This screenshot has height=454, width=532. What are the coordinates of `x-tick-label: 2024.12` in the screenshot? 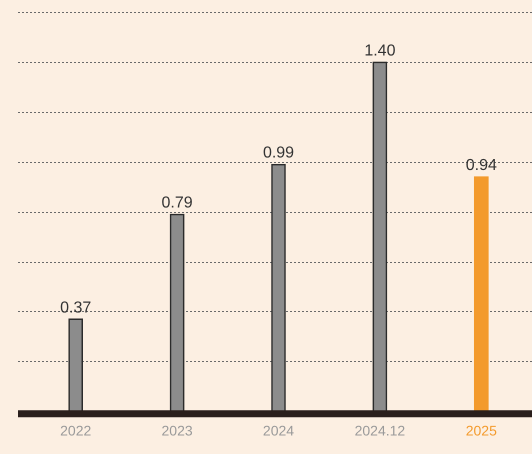 It's located at (380, 430).